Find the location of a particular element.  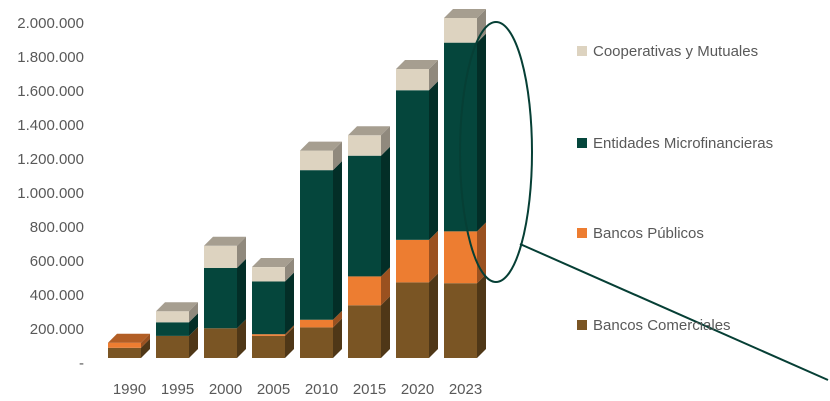

bar-stack-2010 is located at coordinates (321, 249).